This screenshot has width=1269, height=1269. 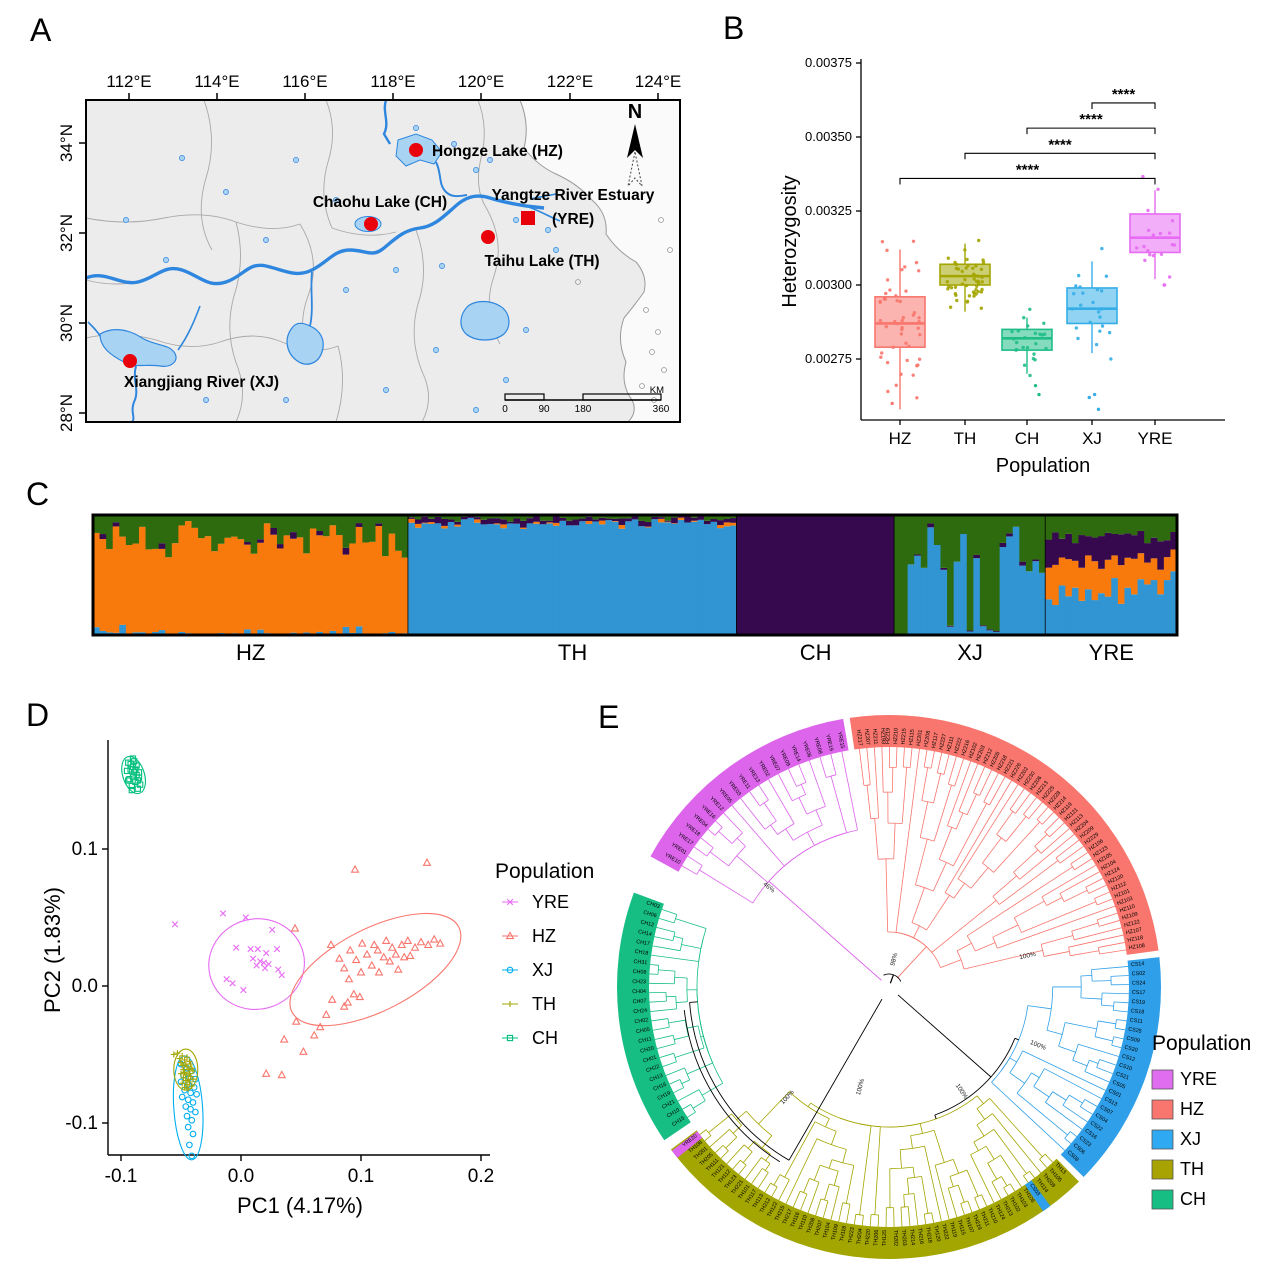 I want to click on y-tick-label: 0.00325, so click(x=828, y=210).